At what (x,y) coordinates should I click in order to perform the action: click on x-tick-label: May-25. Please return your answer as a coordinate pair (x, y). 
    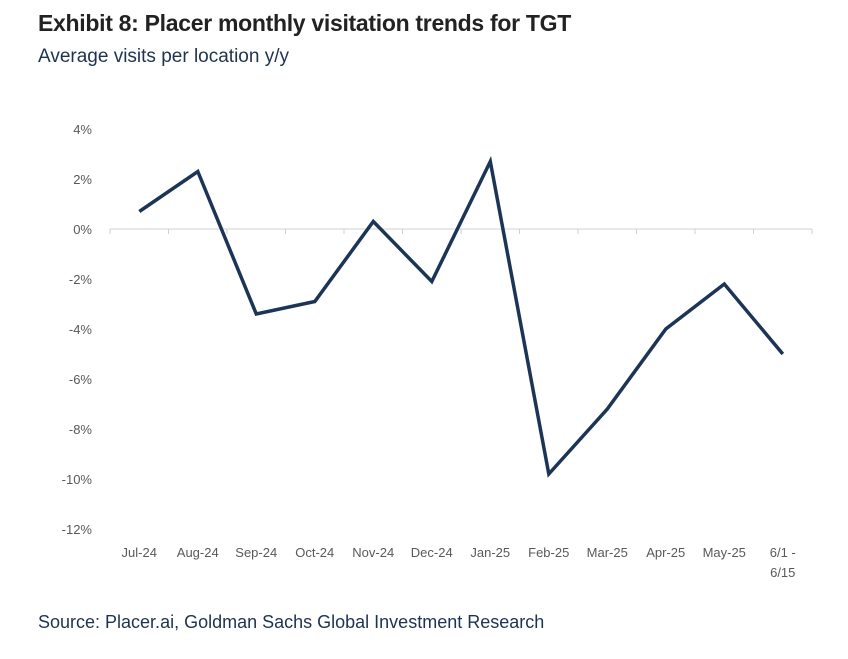
    Looking at the image, I should click on (724, 552).